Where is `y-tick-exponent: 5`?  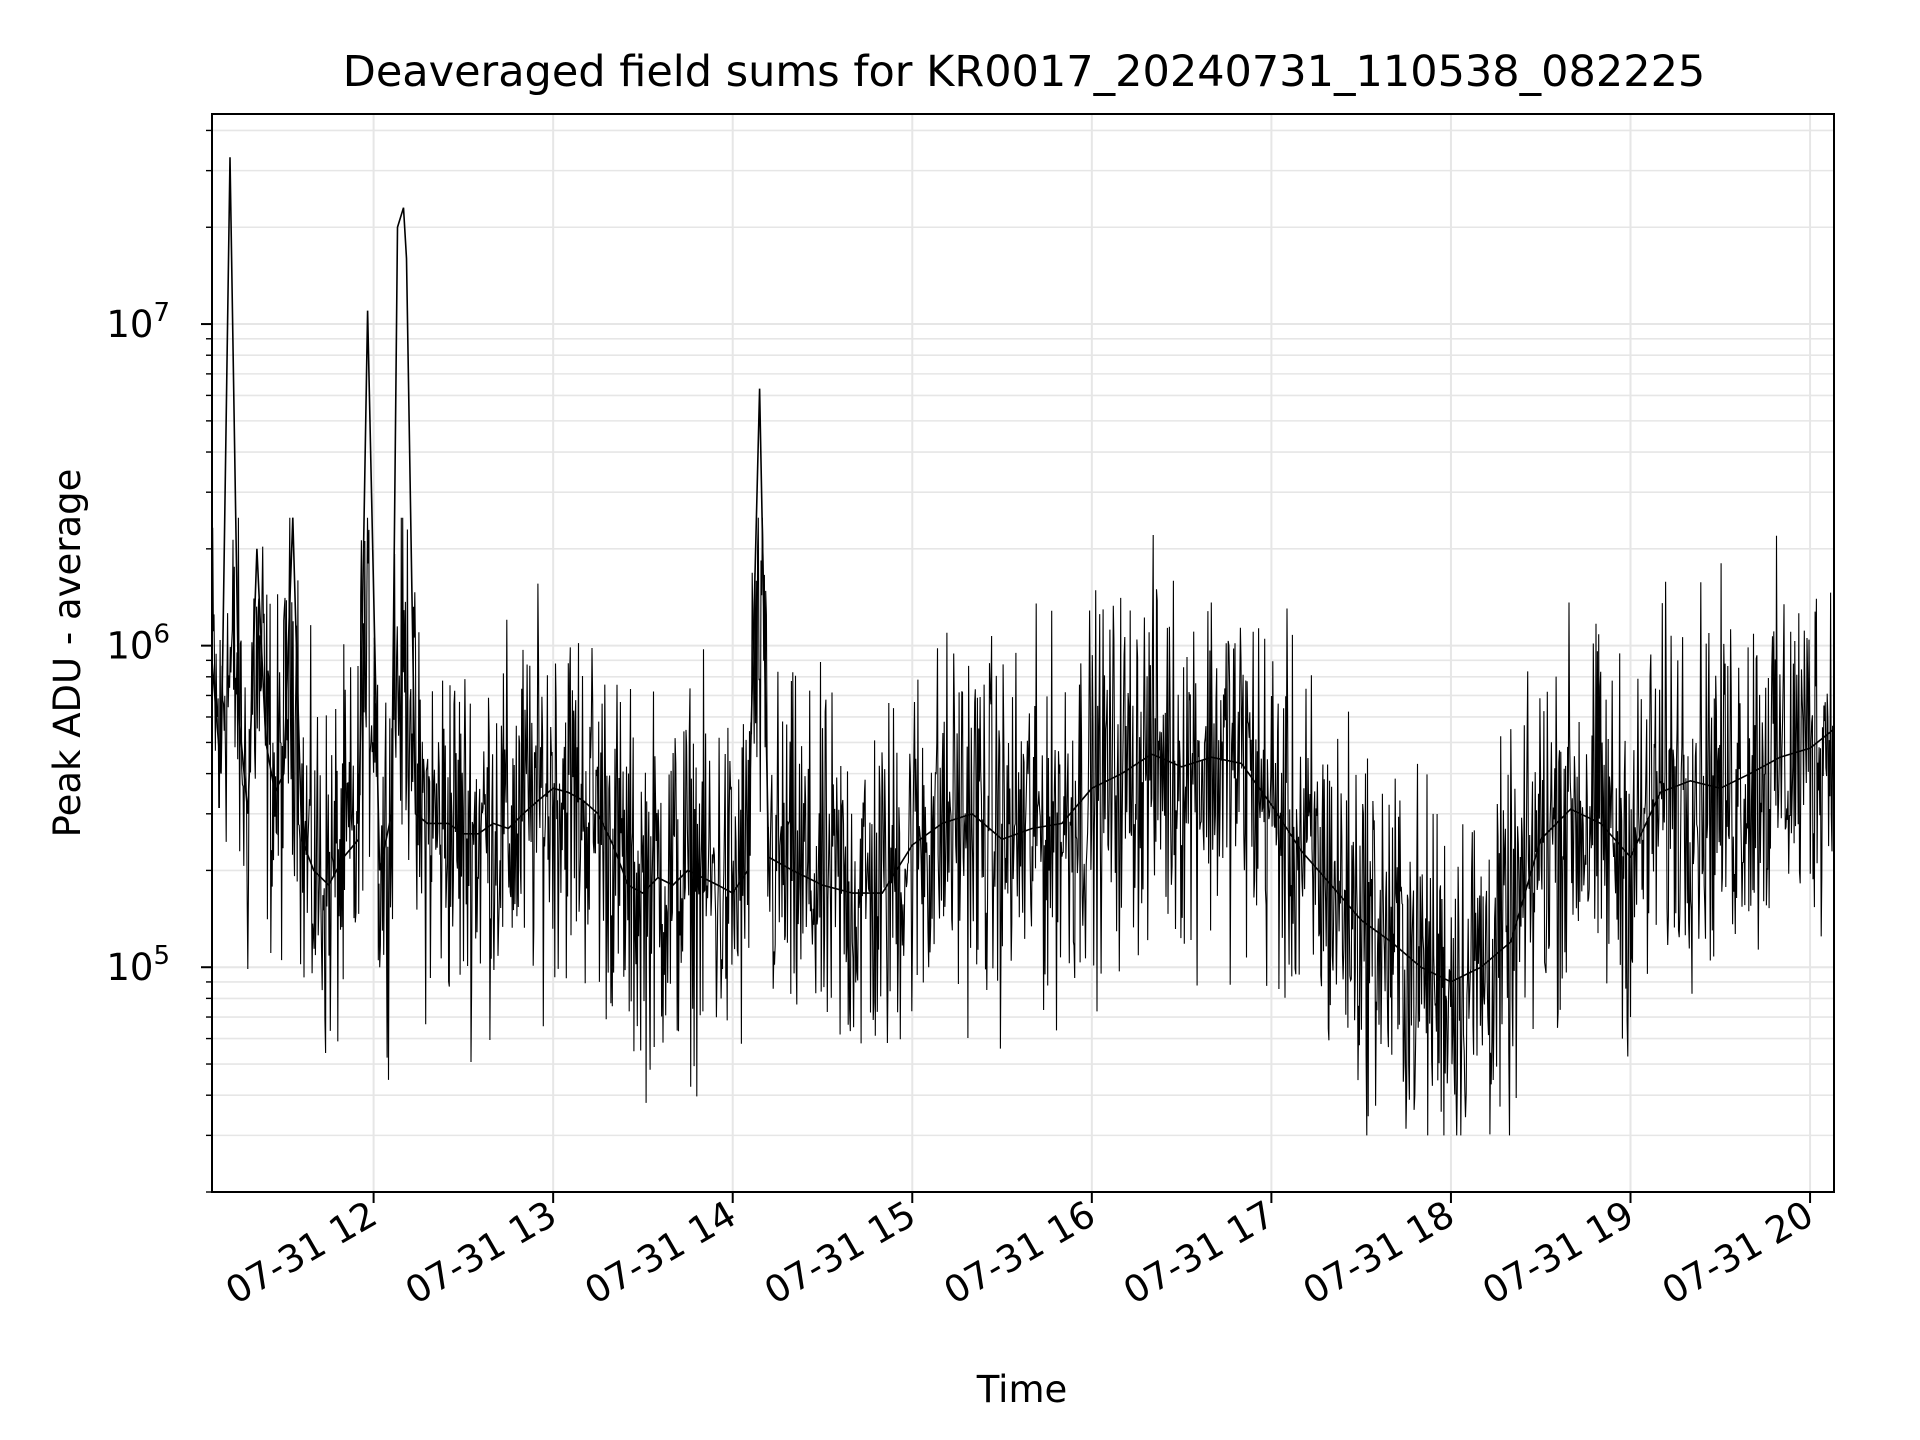 y-tick-exponent: 5 is located at coordinates (161, 956).